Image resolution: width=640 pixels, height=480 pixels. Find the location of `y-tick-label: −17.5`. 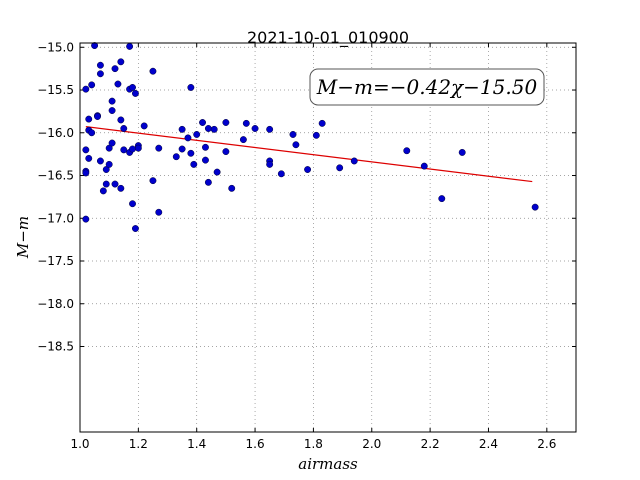

y-tick-label: −17.5 is located at coordinates (55, 261).